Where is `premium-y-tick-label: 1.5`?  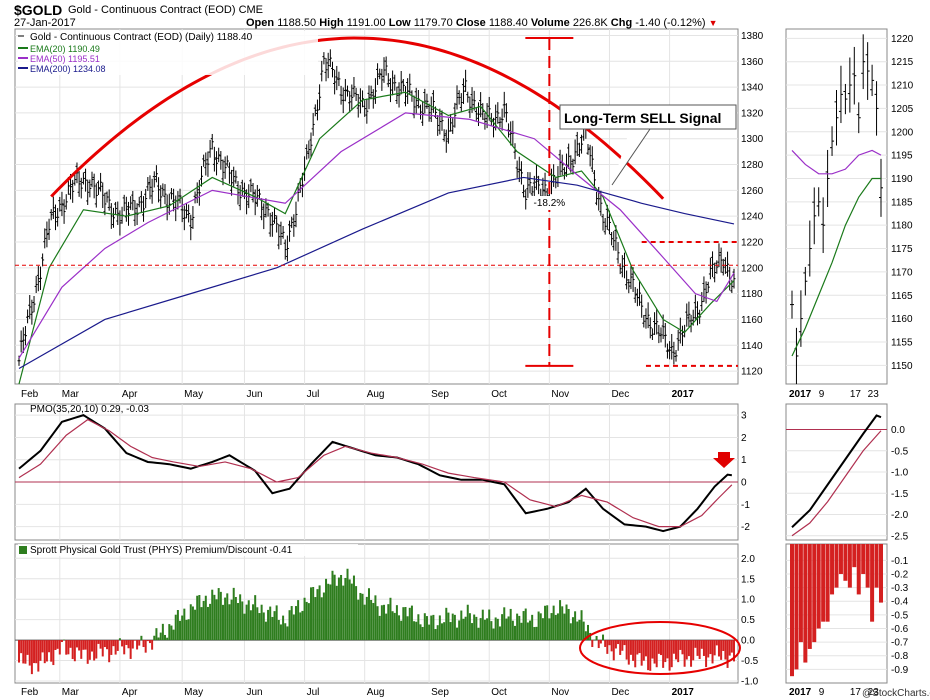 premium-y-tick-label: 1.5 is located at coordinates (748, 579).